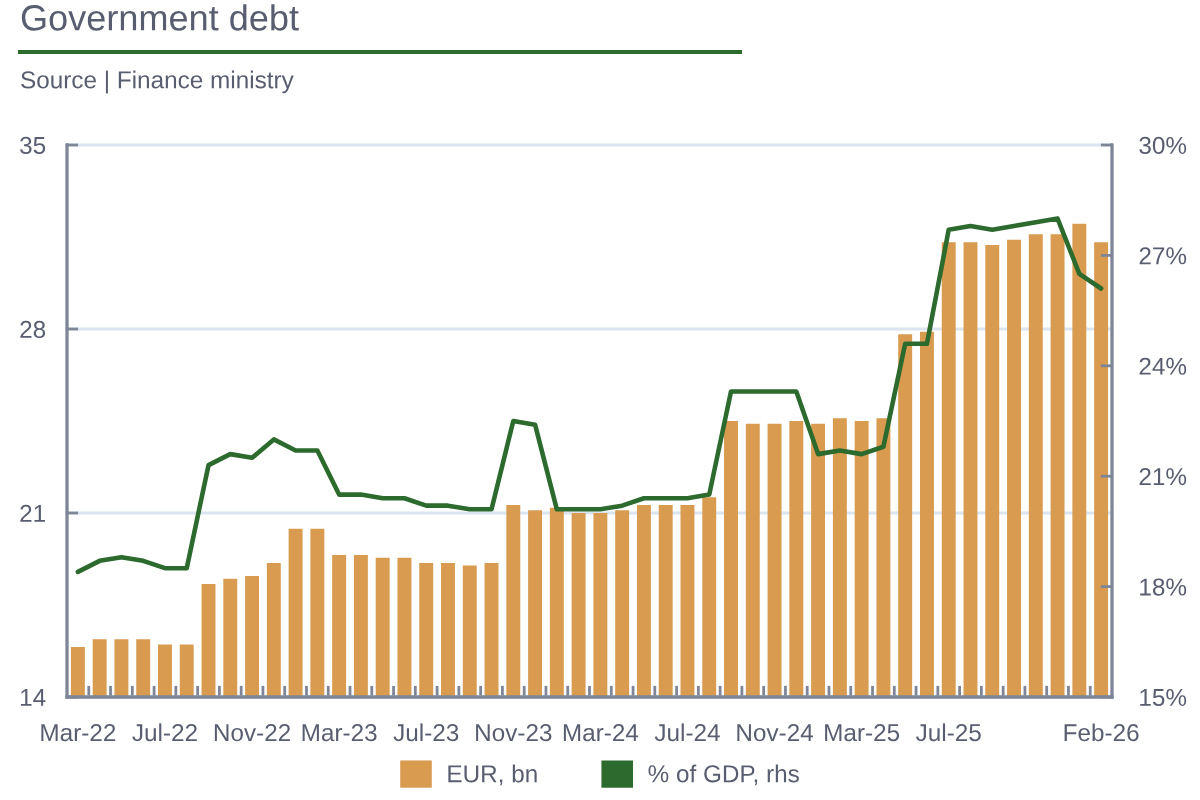 This screenshot has width=1200, height=800. What do you see at coordinates (1101, 732) in the screenshot?
I see `x-tick-label: Feb-26` at bounding box center [1101, 732].